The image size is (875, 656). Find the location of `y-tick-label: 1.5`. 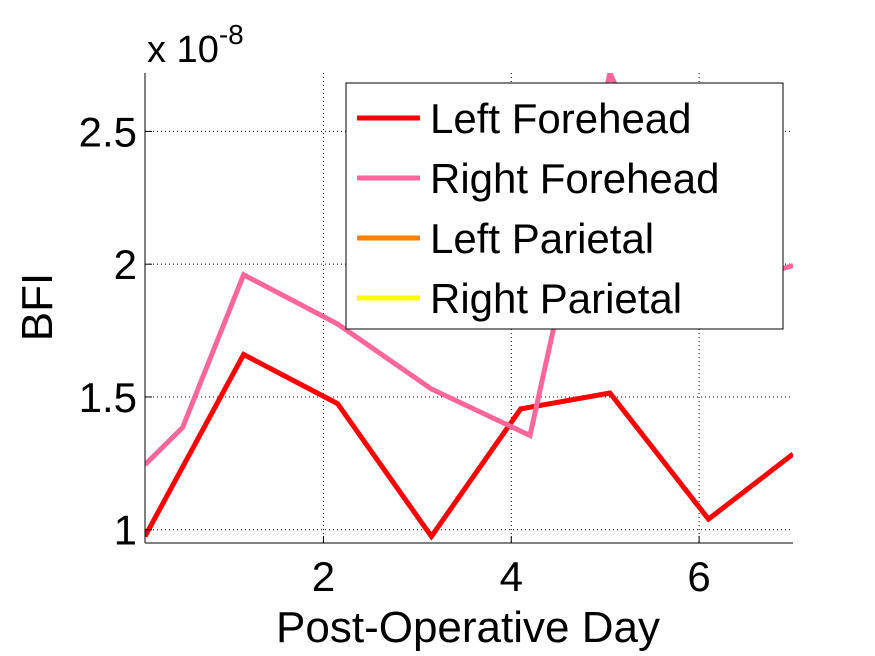

y-tick-label: 1.5 is located at coordinates (108, 397).